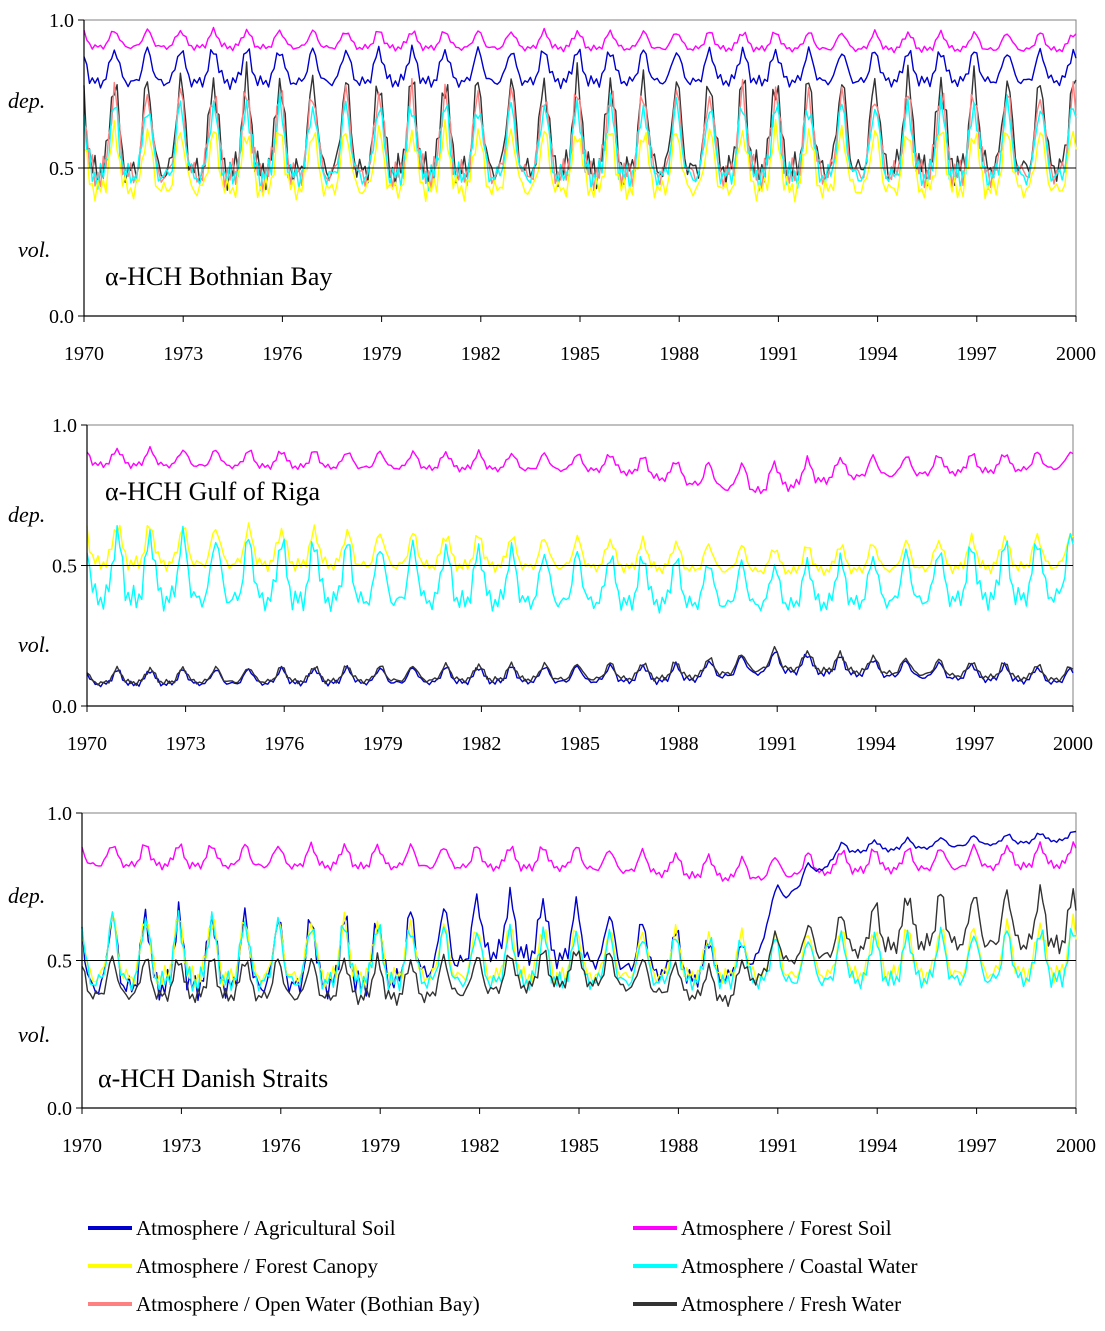 This screenshot has width=1105, height=1331. I want to click on legend-swatch-forest-soil, so click(655, 1228).